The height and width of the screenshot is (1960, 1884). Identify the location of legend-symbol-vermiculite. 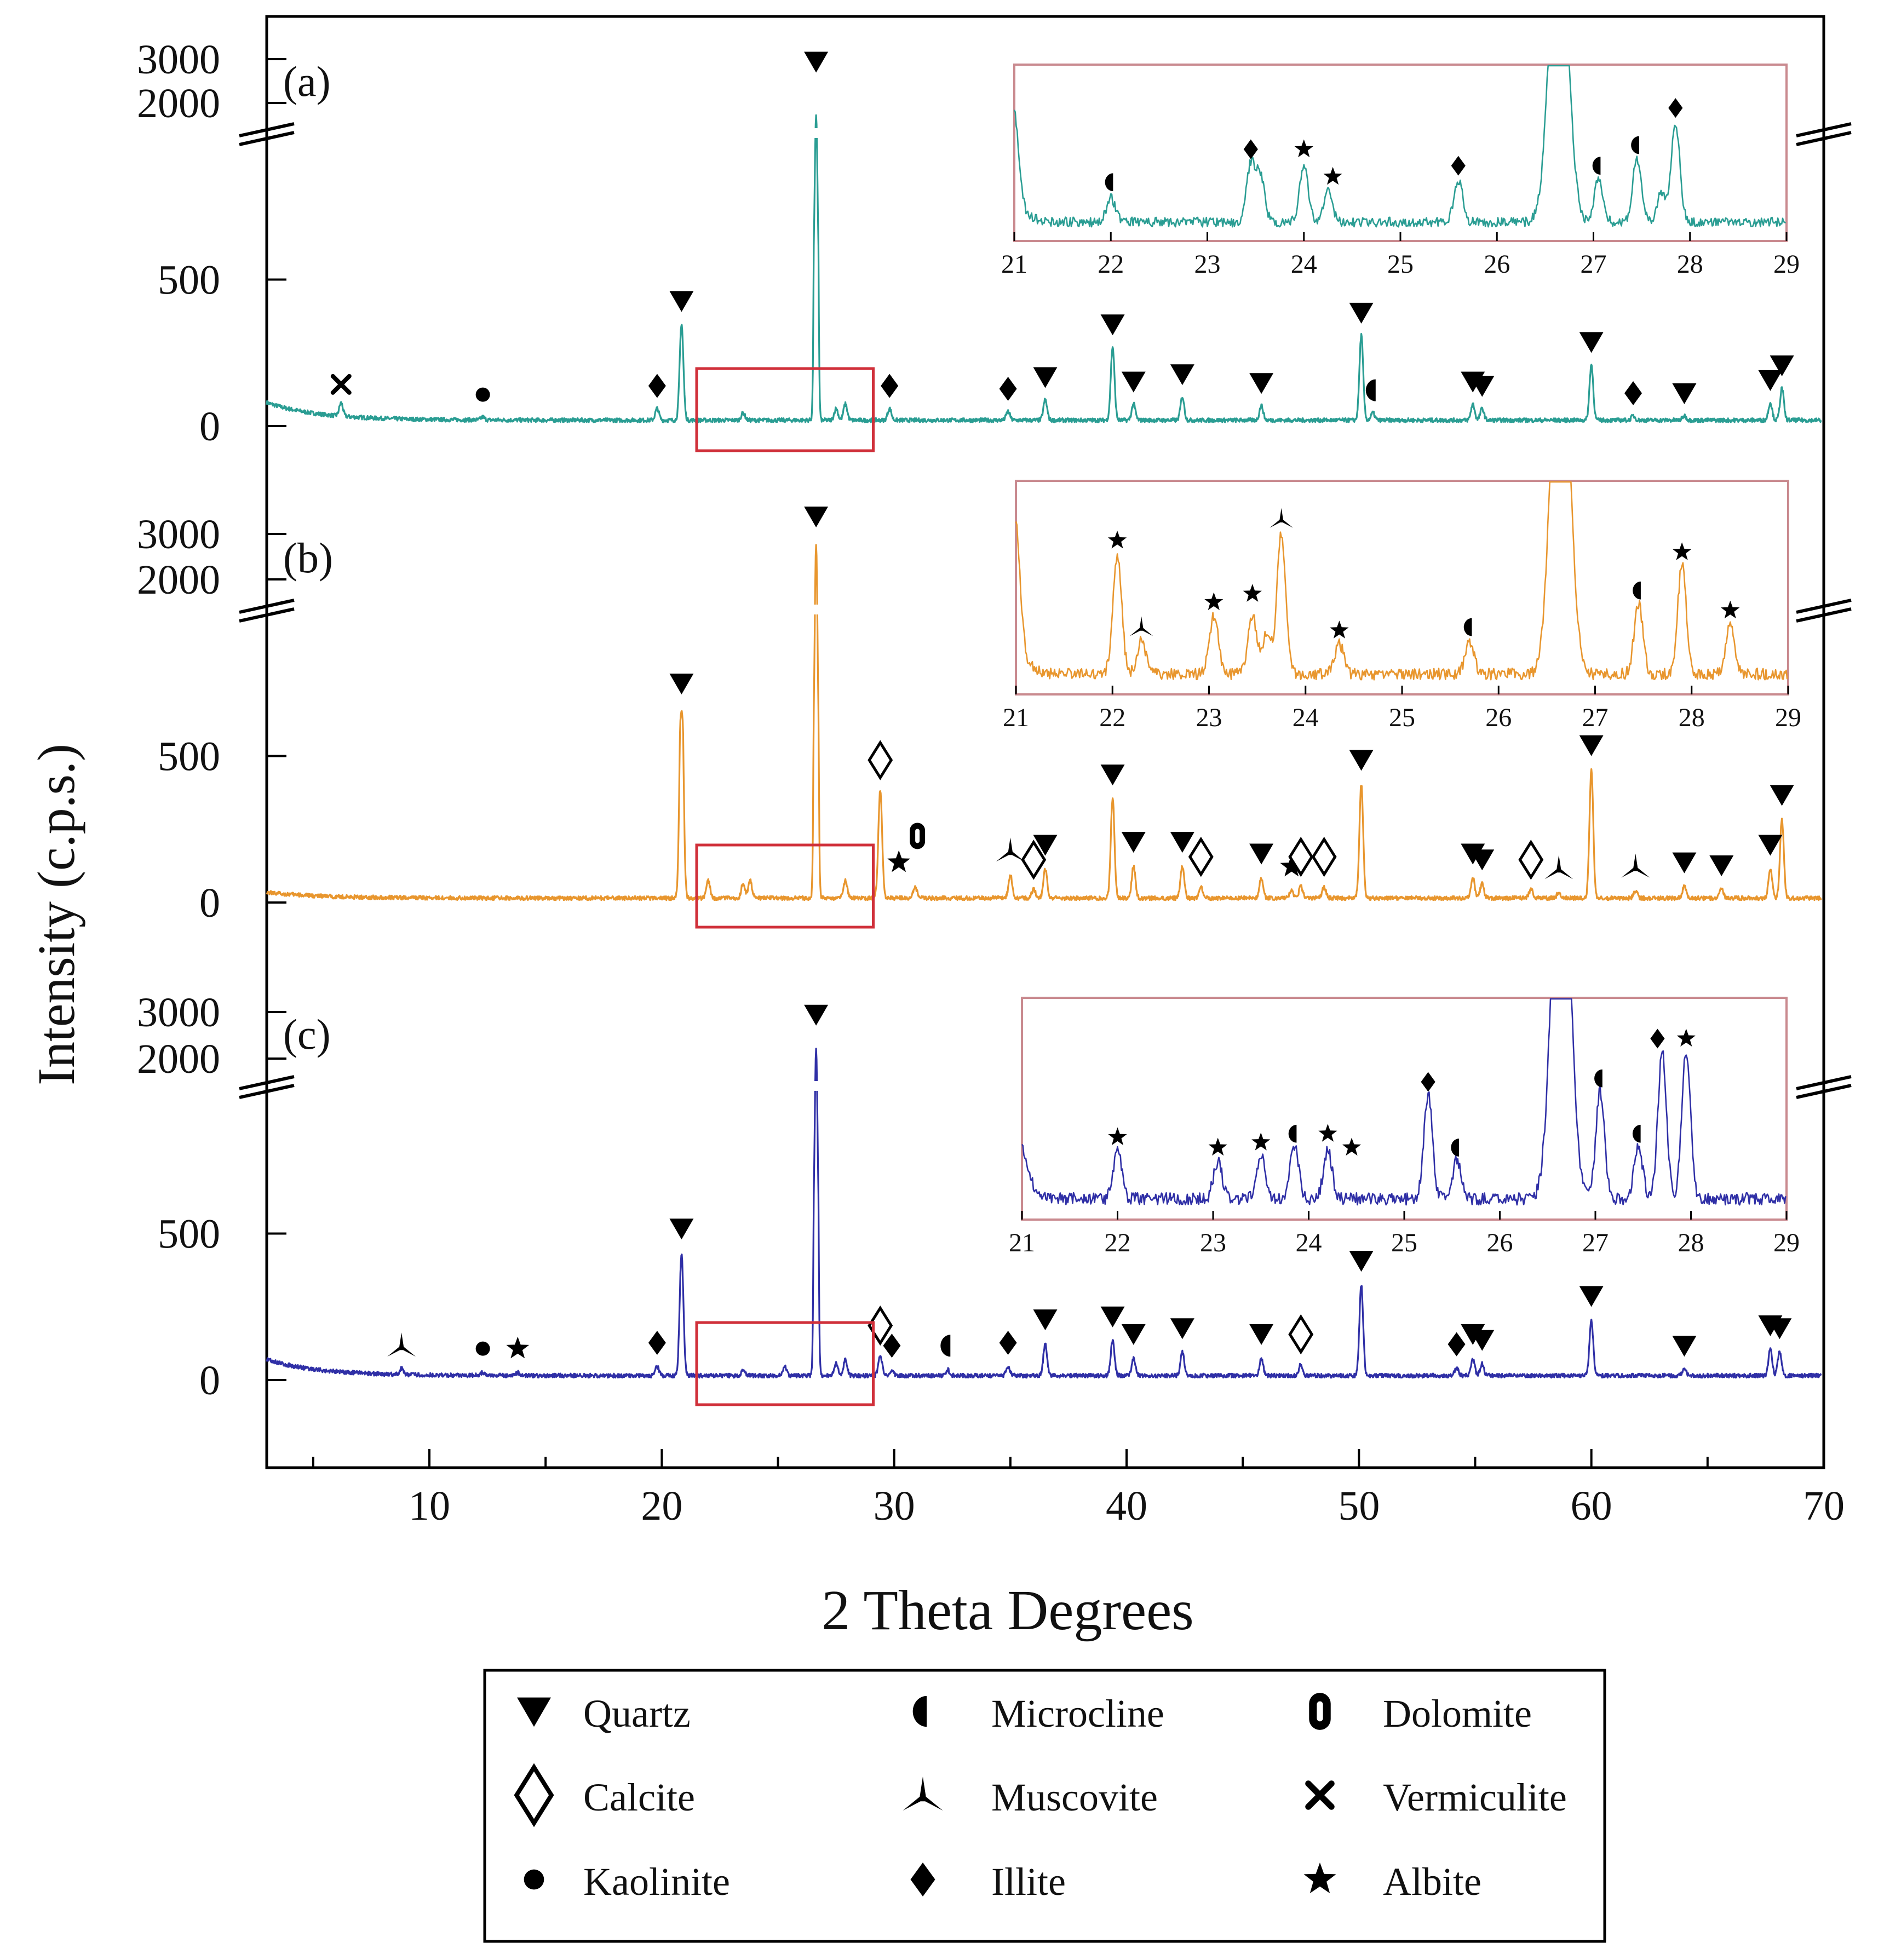
(1320, 1795).